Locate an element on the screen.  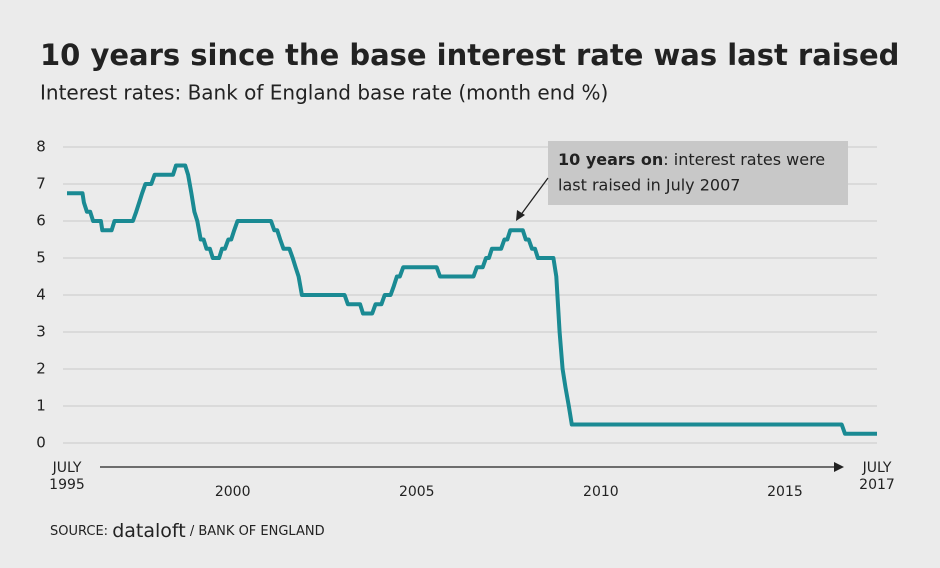
y-tick-label: 6 is located at coordinates (41, 221).